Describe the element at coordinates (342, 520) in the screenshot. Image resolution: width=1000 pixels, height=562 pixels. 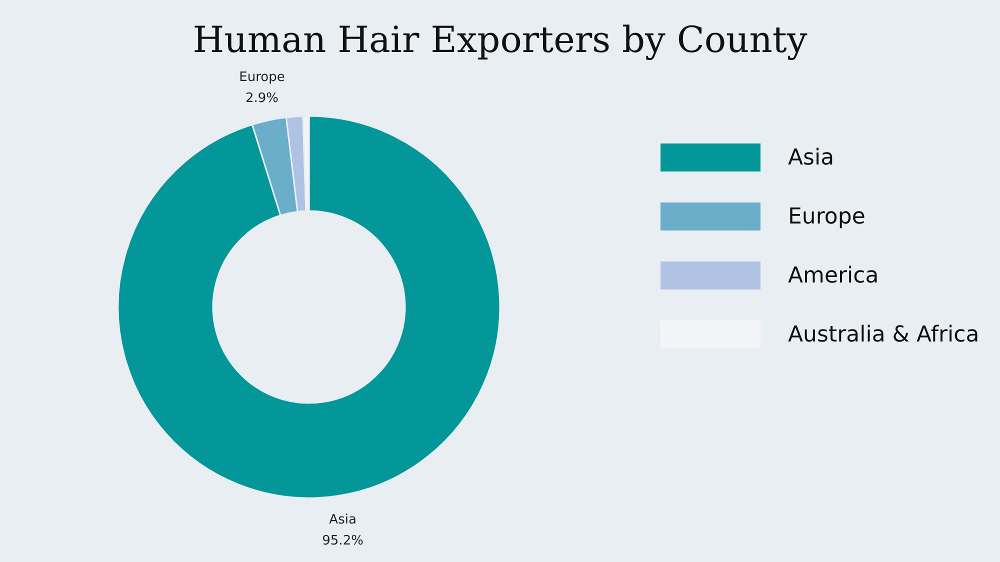
I see `slice-label: Asia` at that location.